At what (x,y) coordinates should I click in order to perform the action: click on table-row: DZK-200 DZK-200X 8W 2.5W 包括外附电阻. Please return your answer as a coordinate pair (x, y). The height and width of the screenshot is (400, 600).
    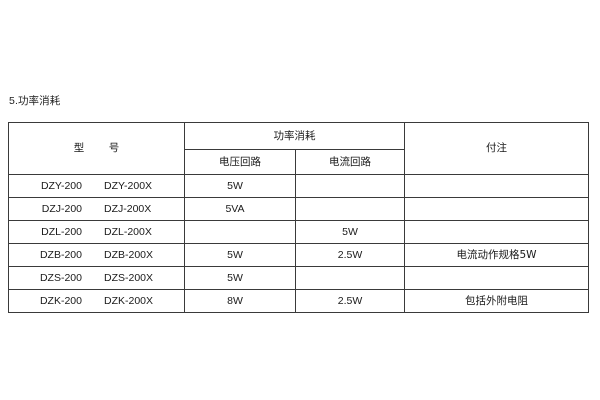
    Looking at the image, I should click on (298, 301).